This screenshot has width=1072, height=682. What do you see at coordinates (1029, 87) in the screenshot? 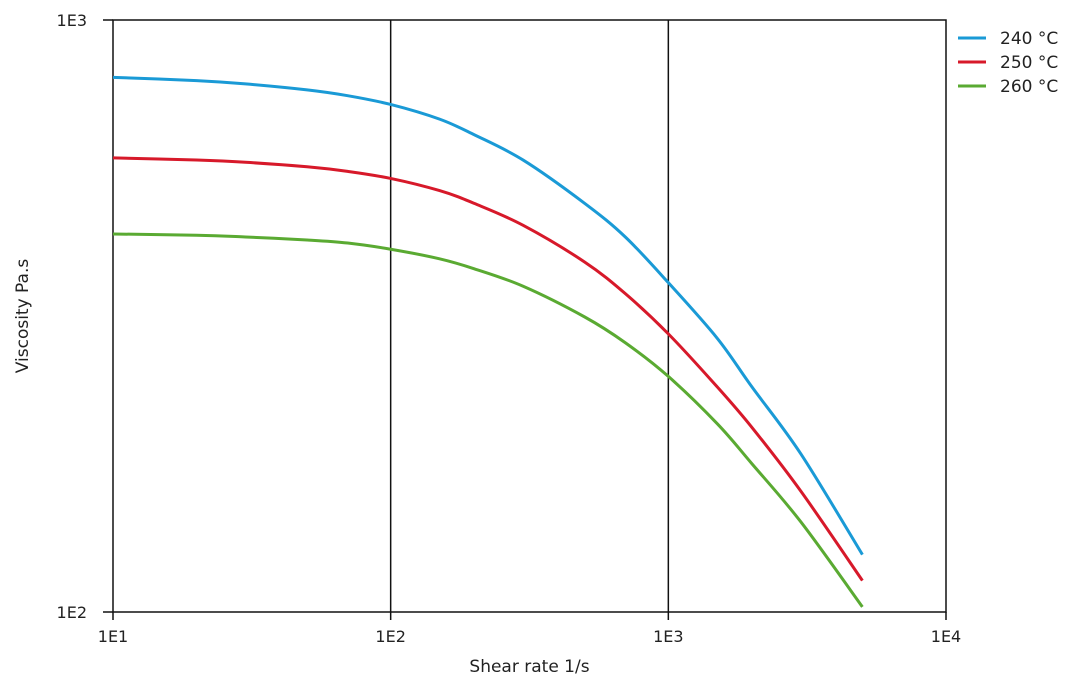
I see `legend-label: 260 °C` at bounding box center [1029, 87].